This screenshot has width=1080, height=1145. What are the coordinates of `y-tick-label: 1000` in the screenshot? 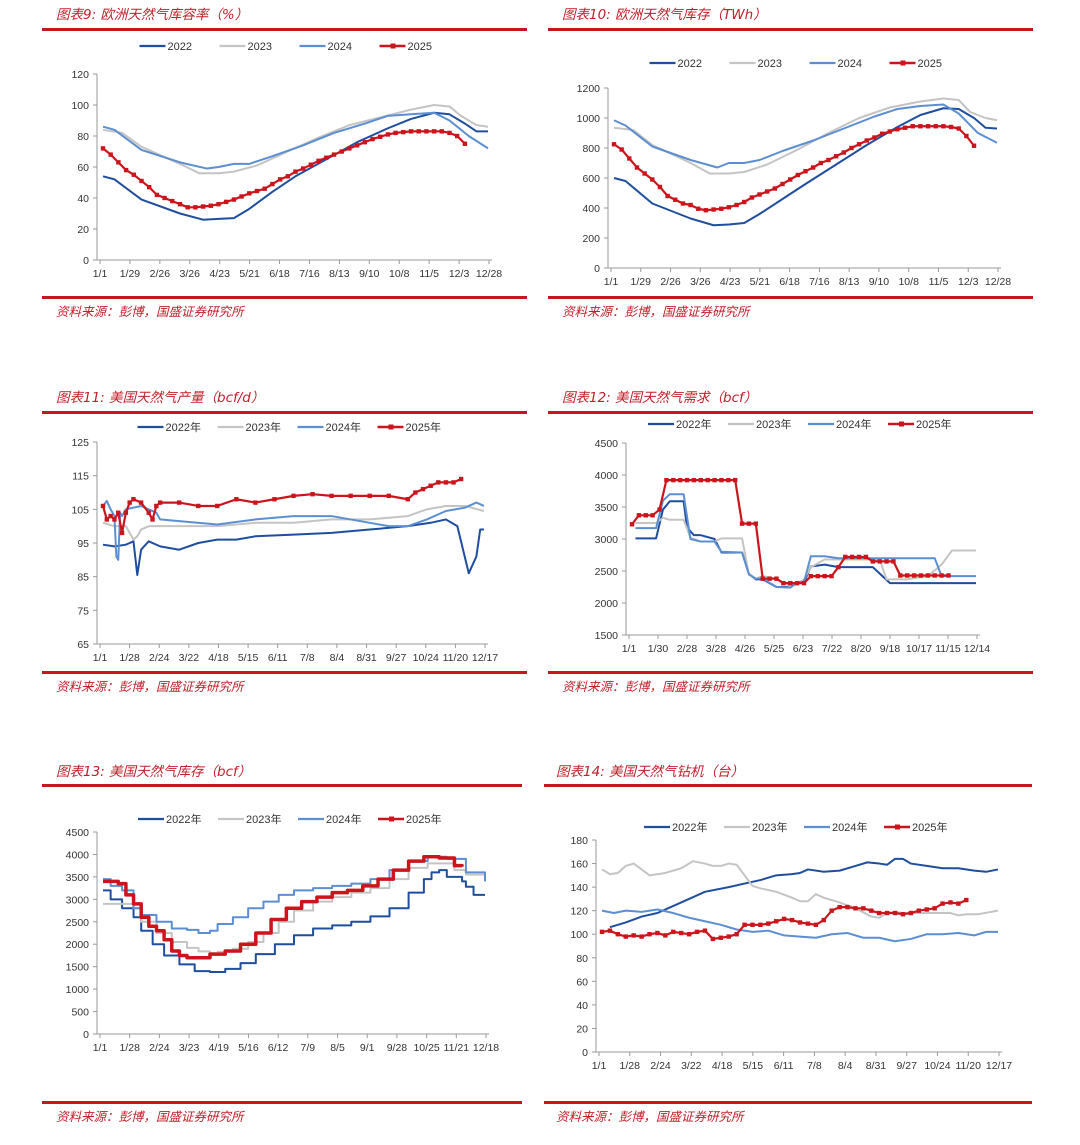 It's located at (589, 119).